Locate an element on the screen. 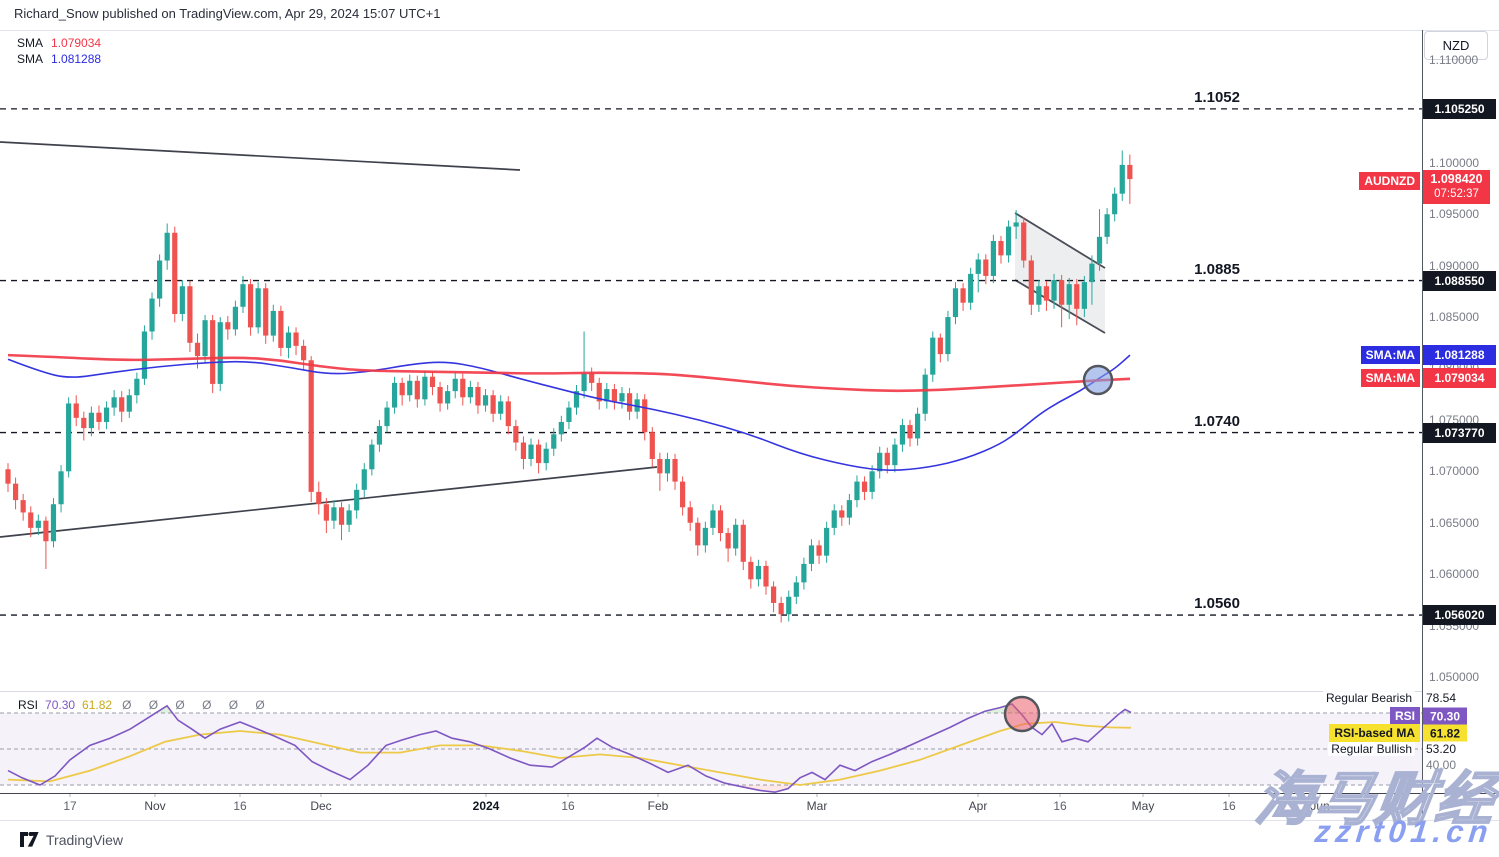 The image size is (1499, 857). rsi-cross-highlight-circle is located at coordinates (1022, 714).